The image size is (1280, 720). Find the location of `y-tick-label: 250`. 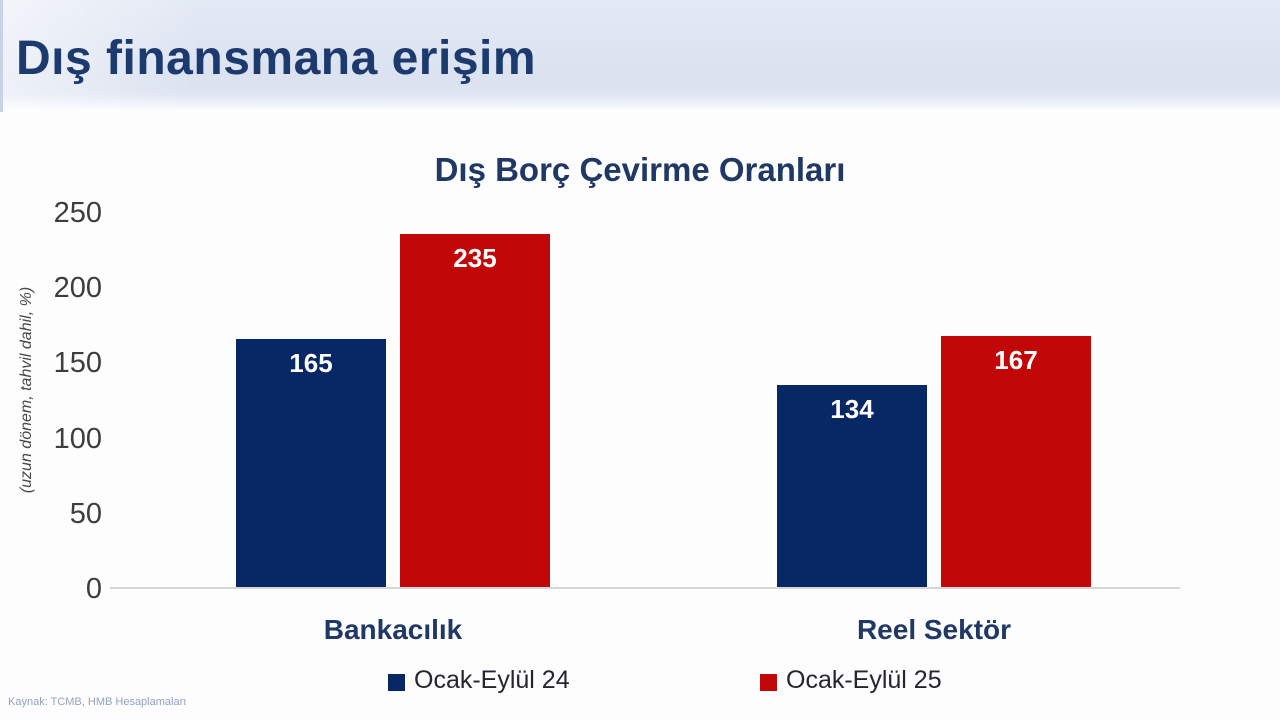

y-tick-label: 250 is located at coordinates (77, 213).